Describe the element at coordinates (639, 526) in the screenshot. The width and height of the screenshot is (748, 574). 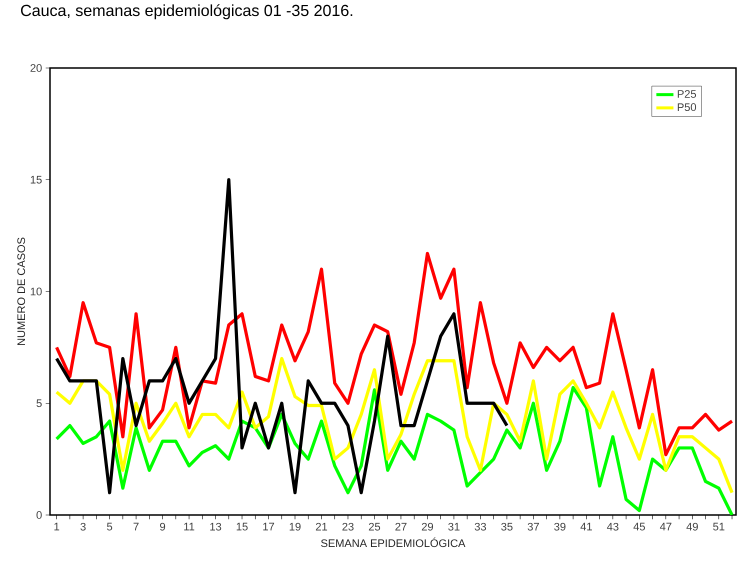
I see `x-tick-label: 45` at that location.